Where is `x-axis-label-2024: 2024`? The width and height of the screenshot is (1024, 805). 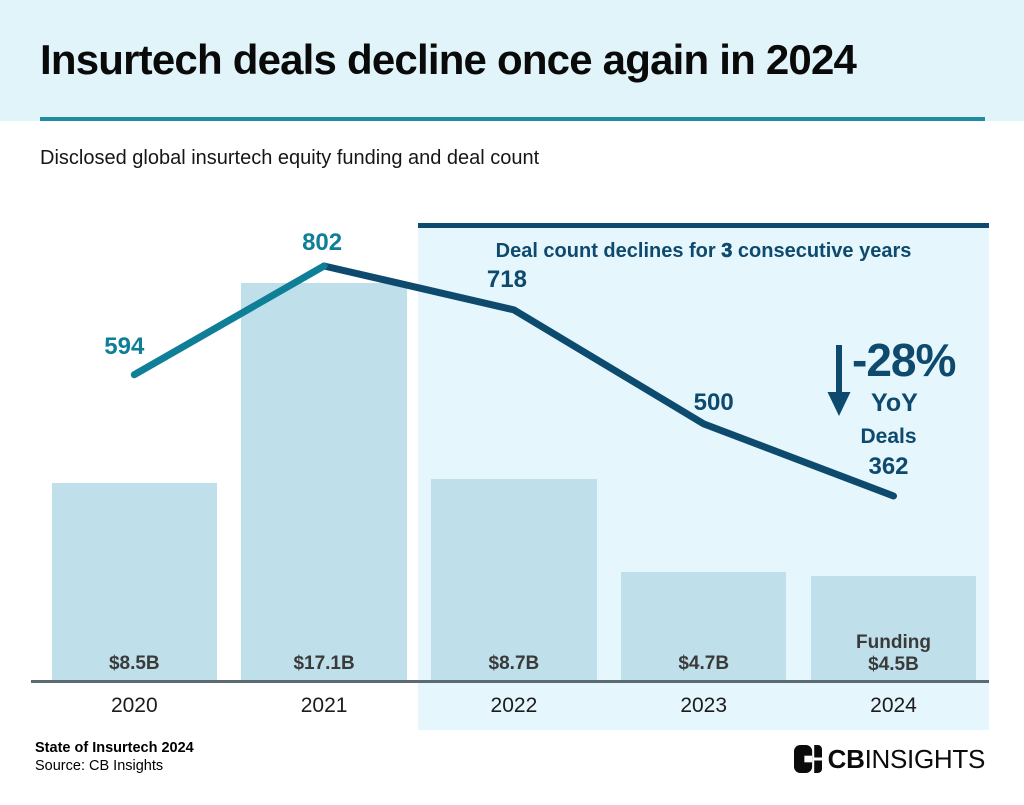 x-axis-label-2024: 2024 is located at coordinates (893, 705).